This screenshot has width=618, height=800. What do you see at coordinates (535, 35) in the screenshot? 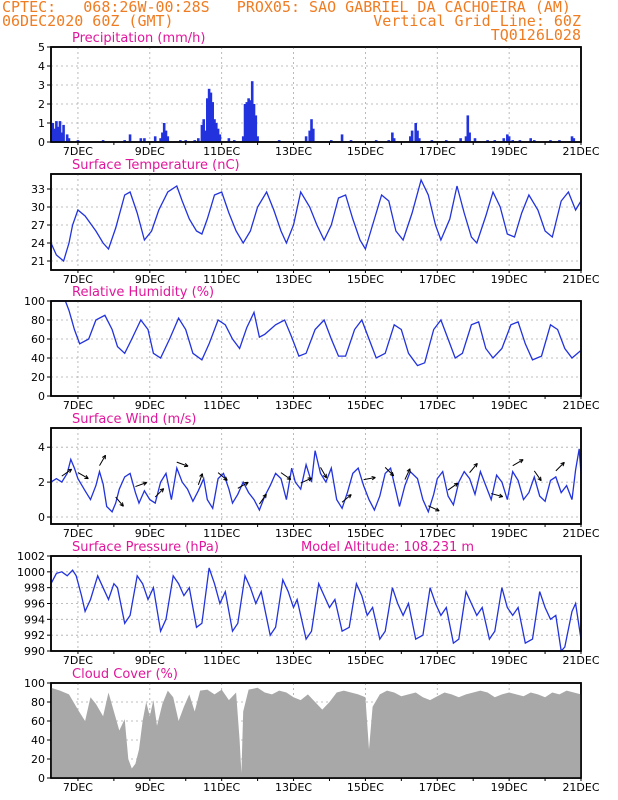
I see `header-model-id: TQ0126L028` at bounding box center [535, 35].